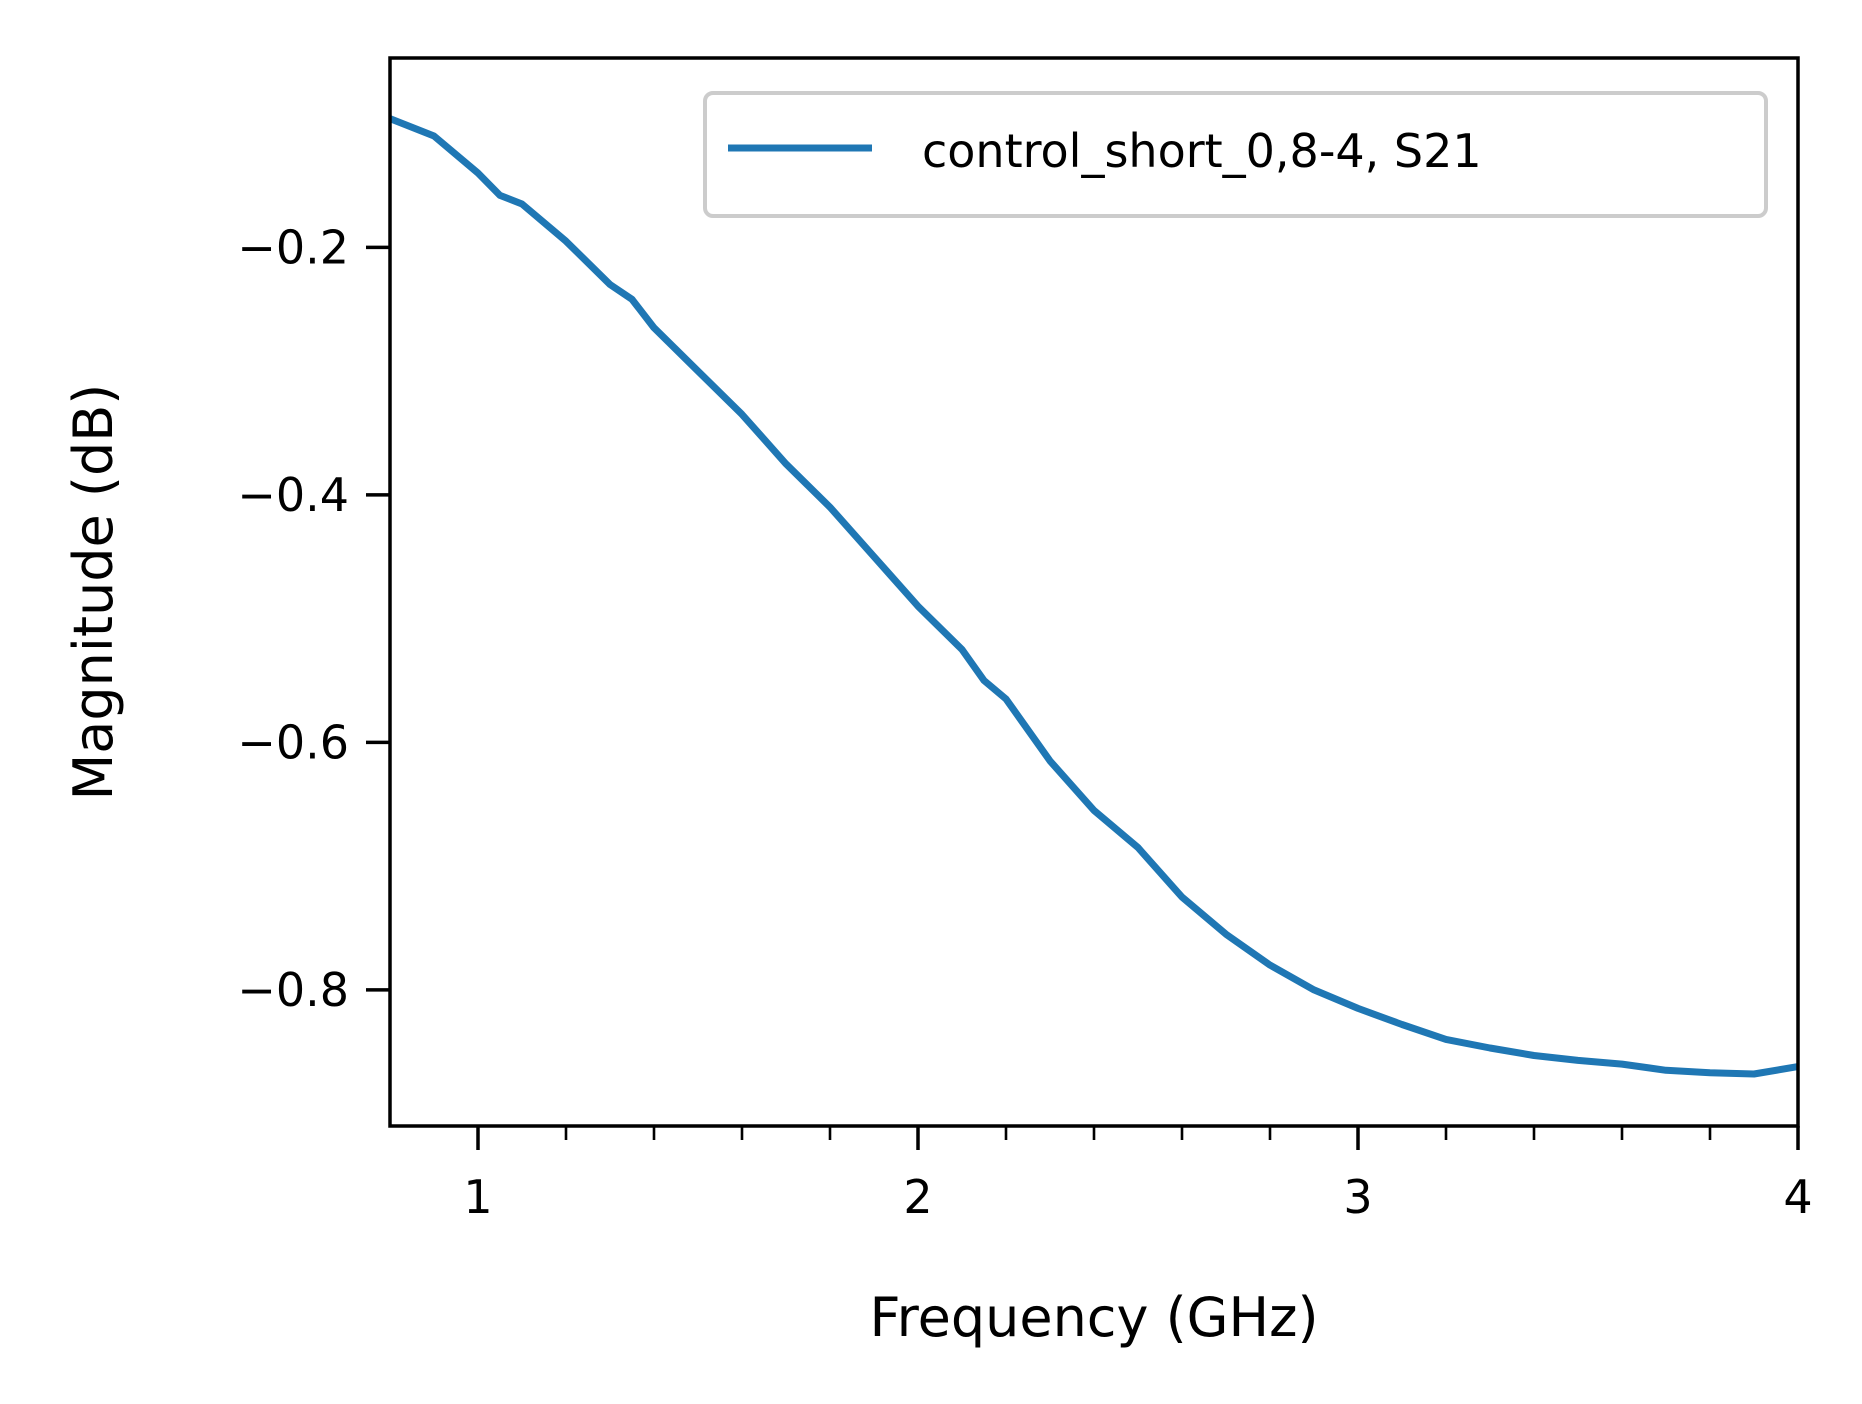 The image size is (1862, 1404). Describe the element at coordinates (917, 1197) in the screenshot. I see `x-tick-label: 2` at that location.